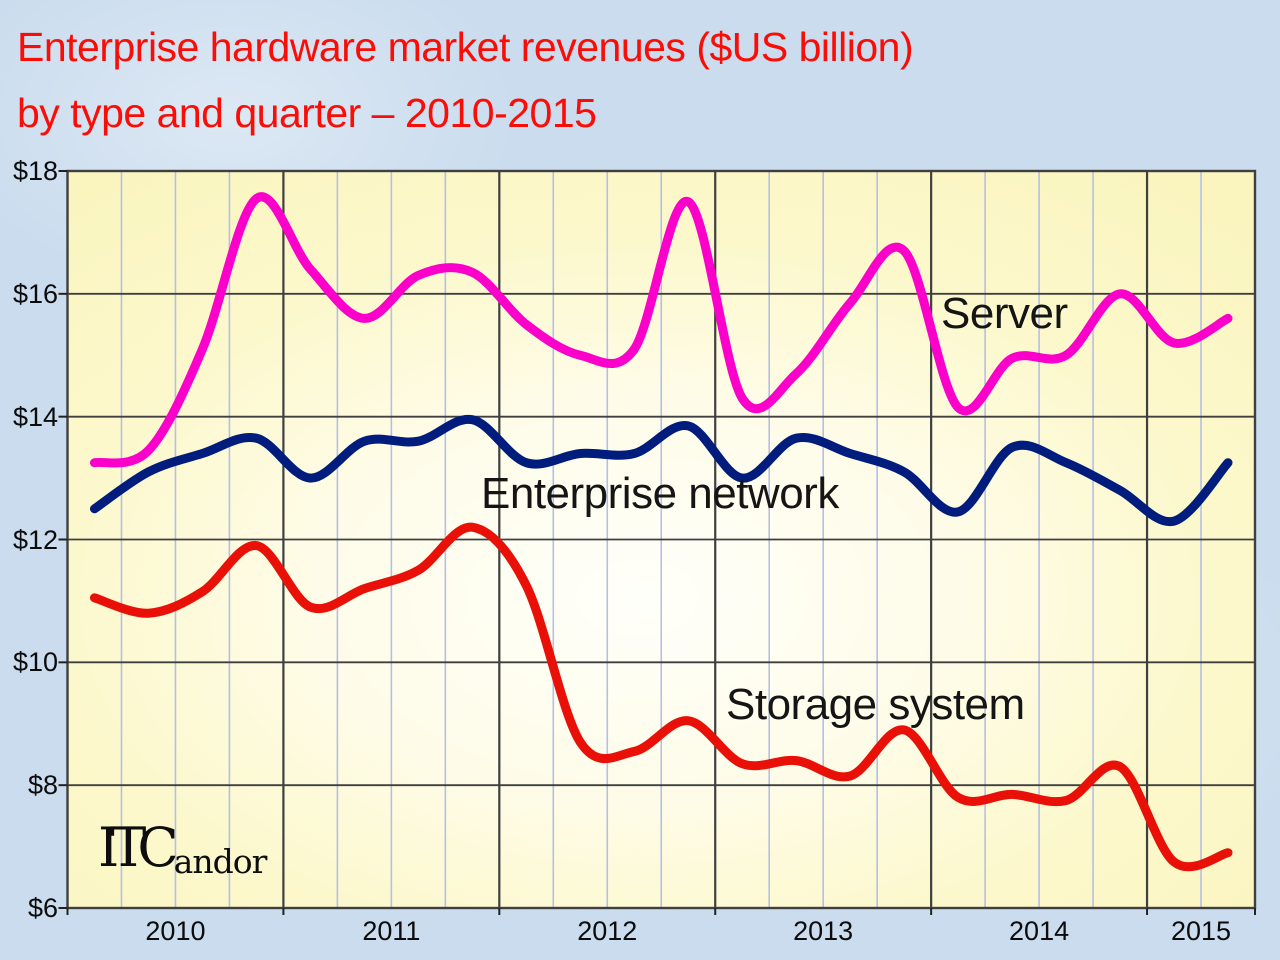 Image resolution: width=1280 pixels, height=960 pixels. Describe the element at coordinates (35, 293) in the screenshot. I see `y-axis-label: $16` at that location.